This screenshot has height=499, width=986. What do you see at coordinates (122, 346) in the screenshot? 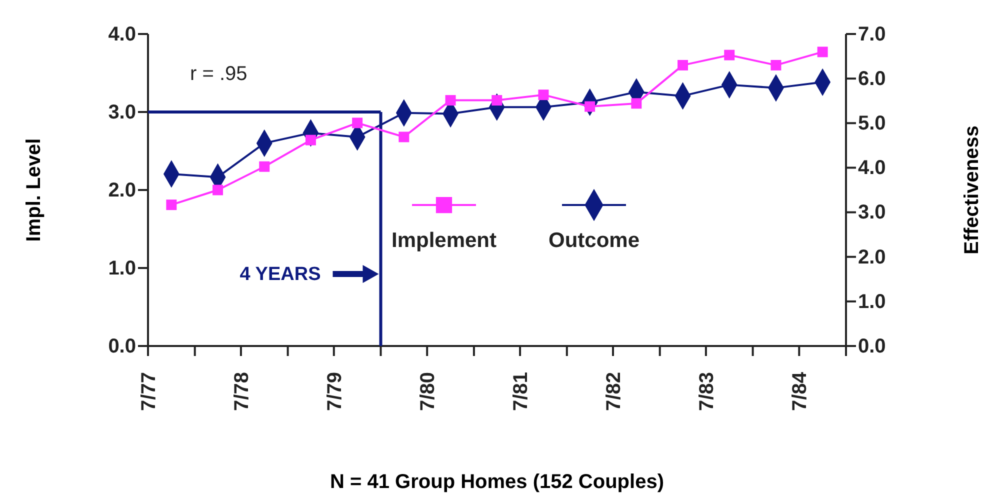
I see `y-tick-label: 0.0` at bounding box center [122, 346].